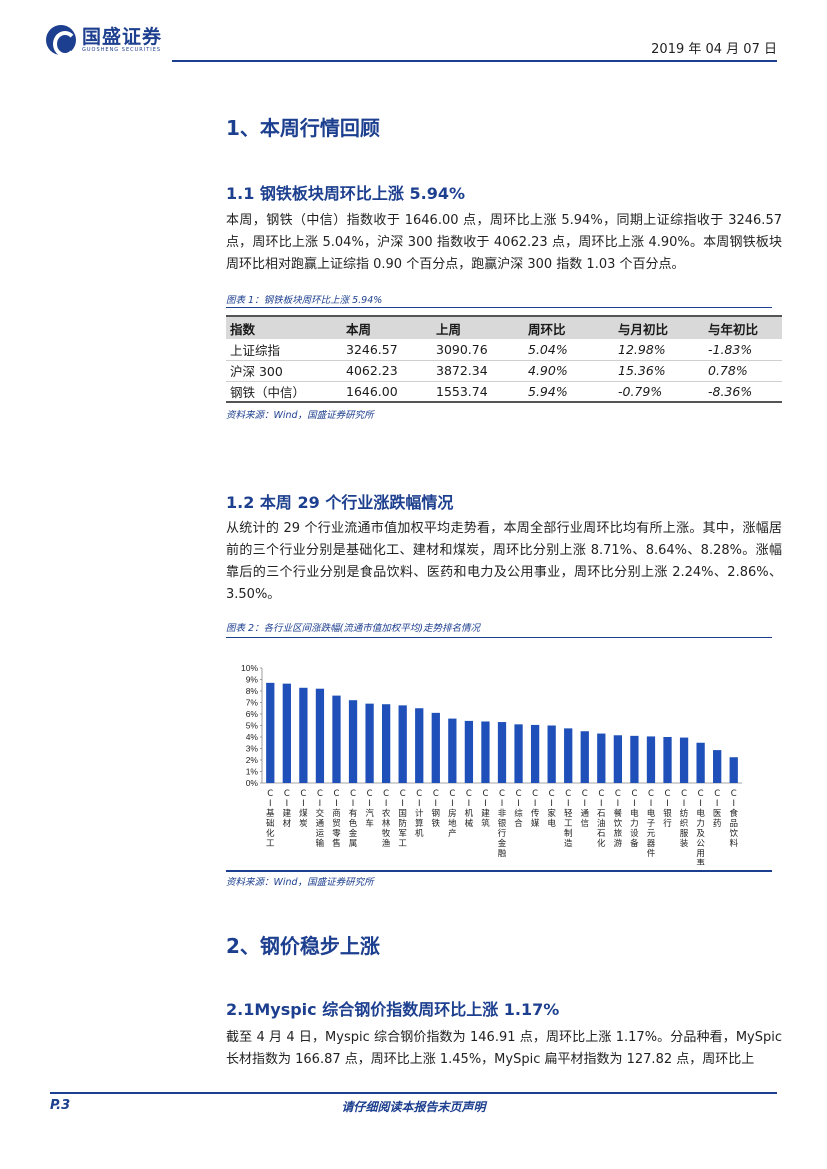  Describe the element at coordinates (252, 749) in the screenshot. I see `y-tick-label: 3%` at that location.